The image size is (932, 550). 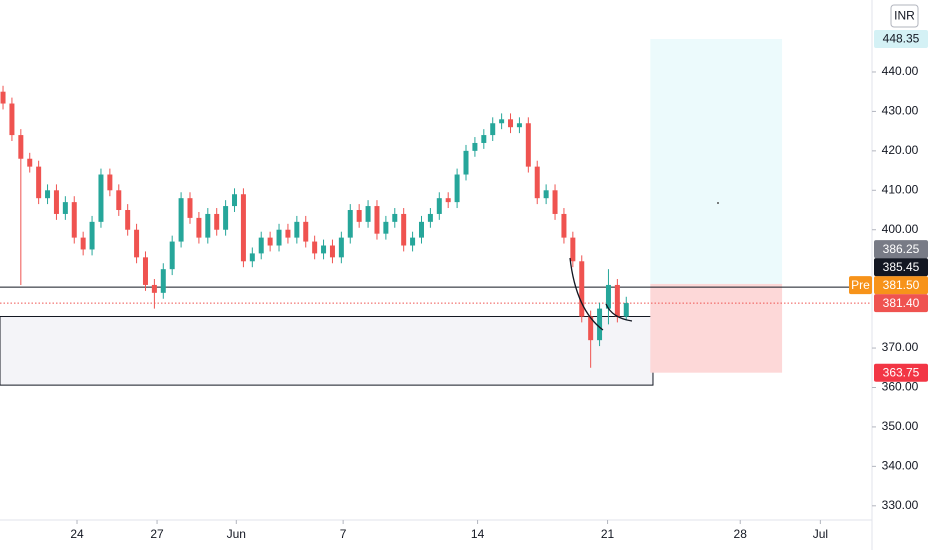 What do you see at coordinates (900, 347) in the screenshot?
I see `y-tick-label: 370.00` at bounding box center [900, 347].